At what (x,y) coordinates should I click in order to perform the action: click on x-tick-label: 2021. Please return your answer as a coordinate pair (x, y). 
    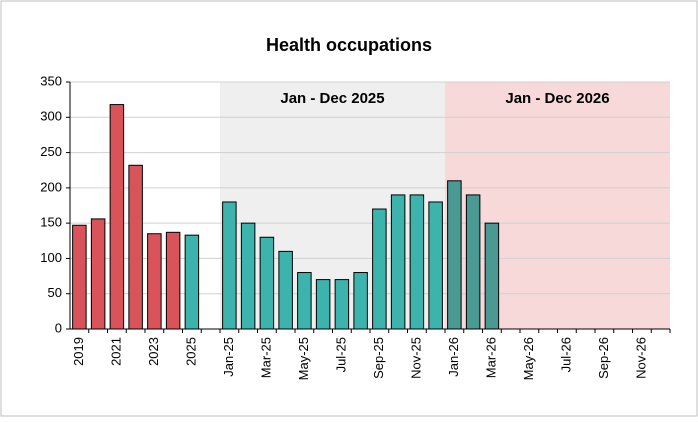
    Looking at the image, I should click on (115, 351).